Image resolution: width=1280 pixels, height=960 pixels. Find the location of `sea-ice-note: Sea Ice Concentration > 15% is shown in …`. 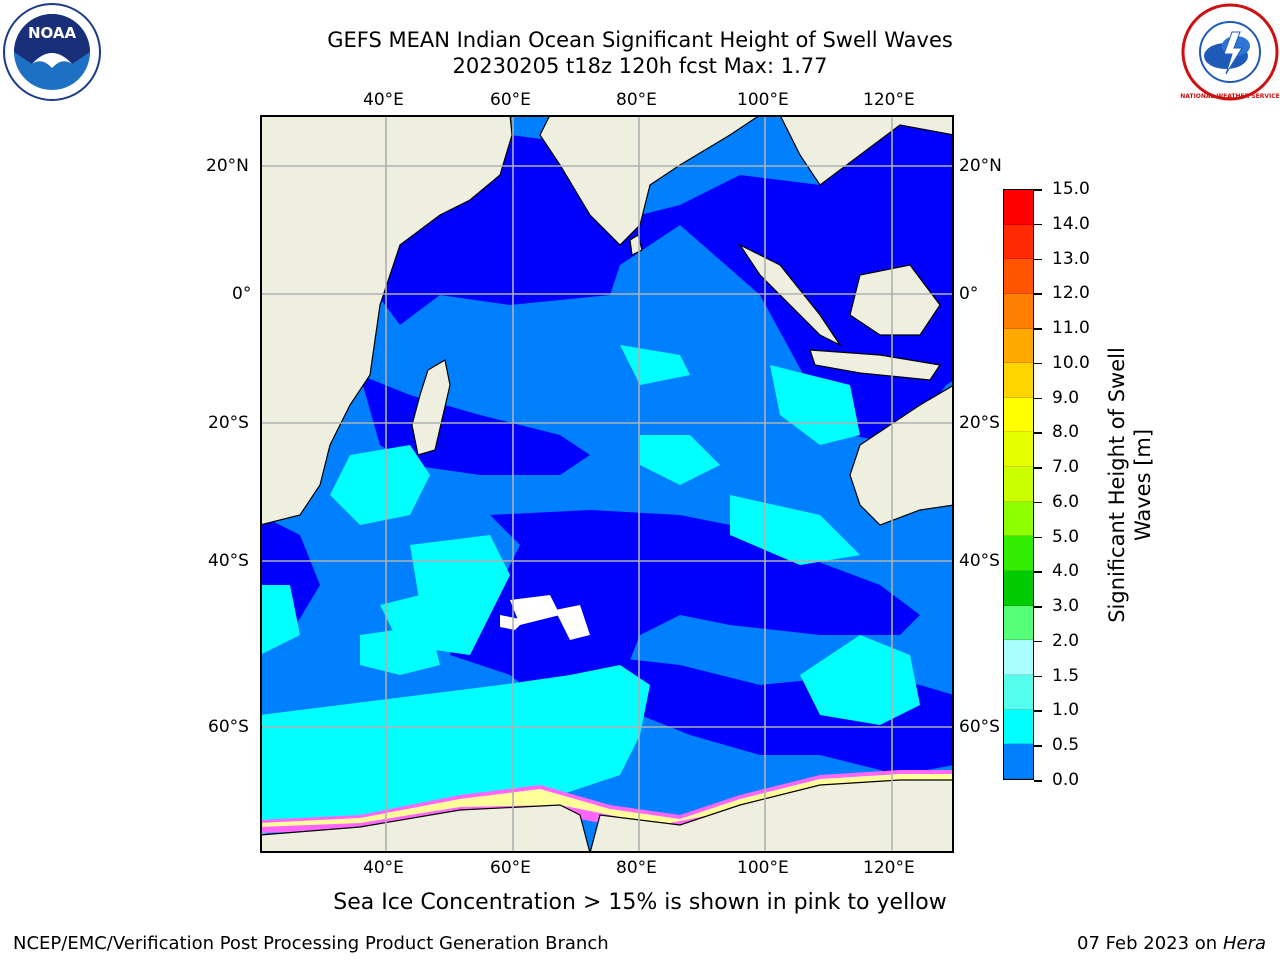

sea-ice-note: Sea Ice Concentration > 15% is shown in … is located at coordinates (640, 902).